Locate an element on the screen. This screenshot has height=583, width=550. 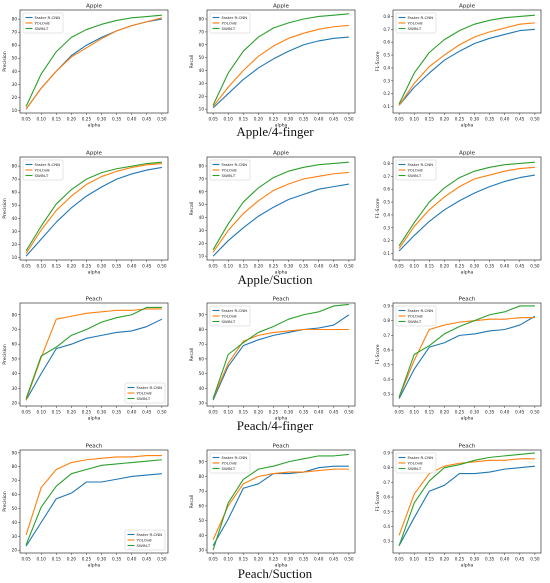
legend-box is located at coordinates (416, 23).